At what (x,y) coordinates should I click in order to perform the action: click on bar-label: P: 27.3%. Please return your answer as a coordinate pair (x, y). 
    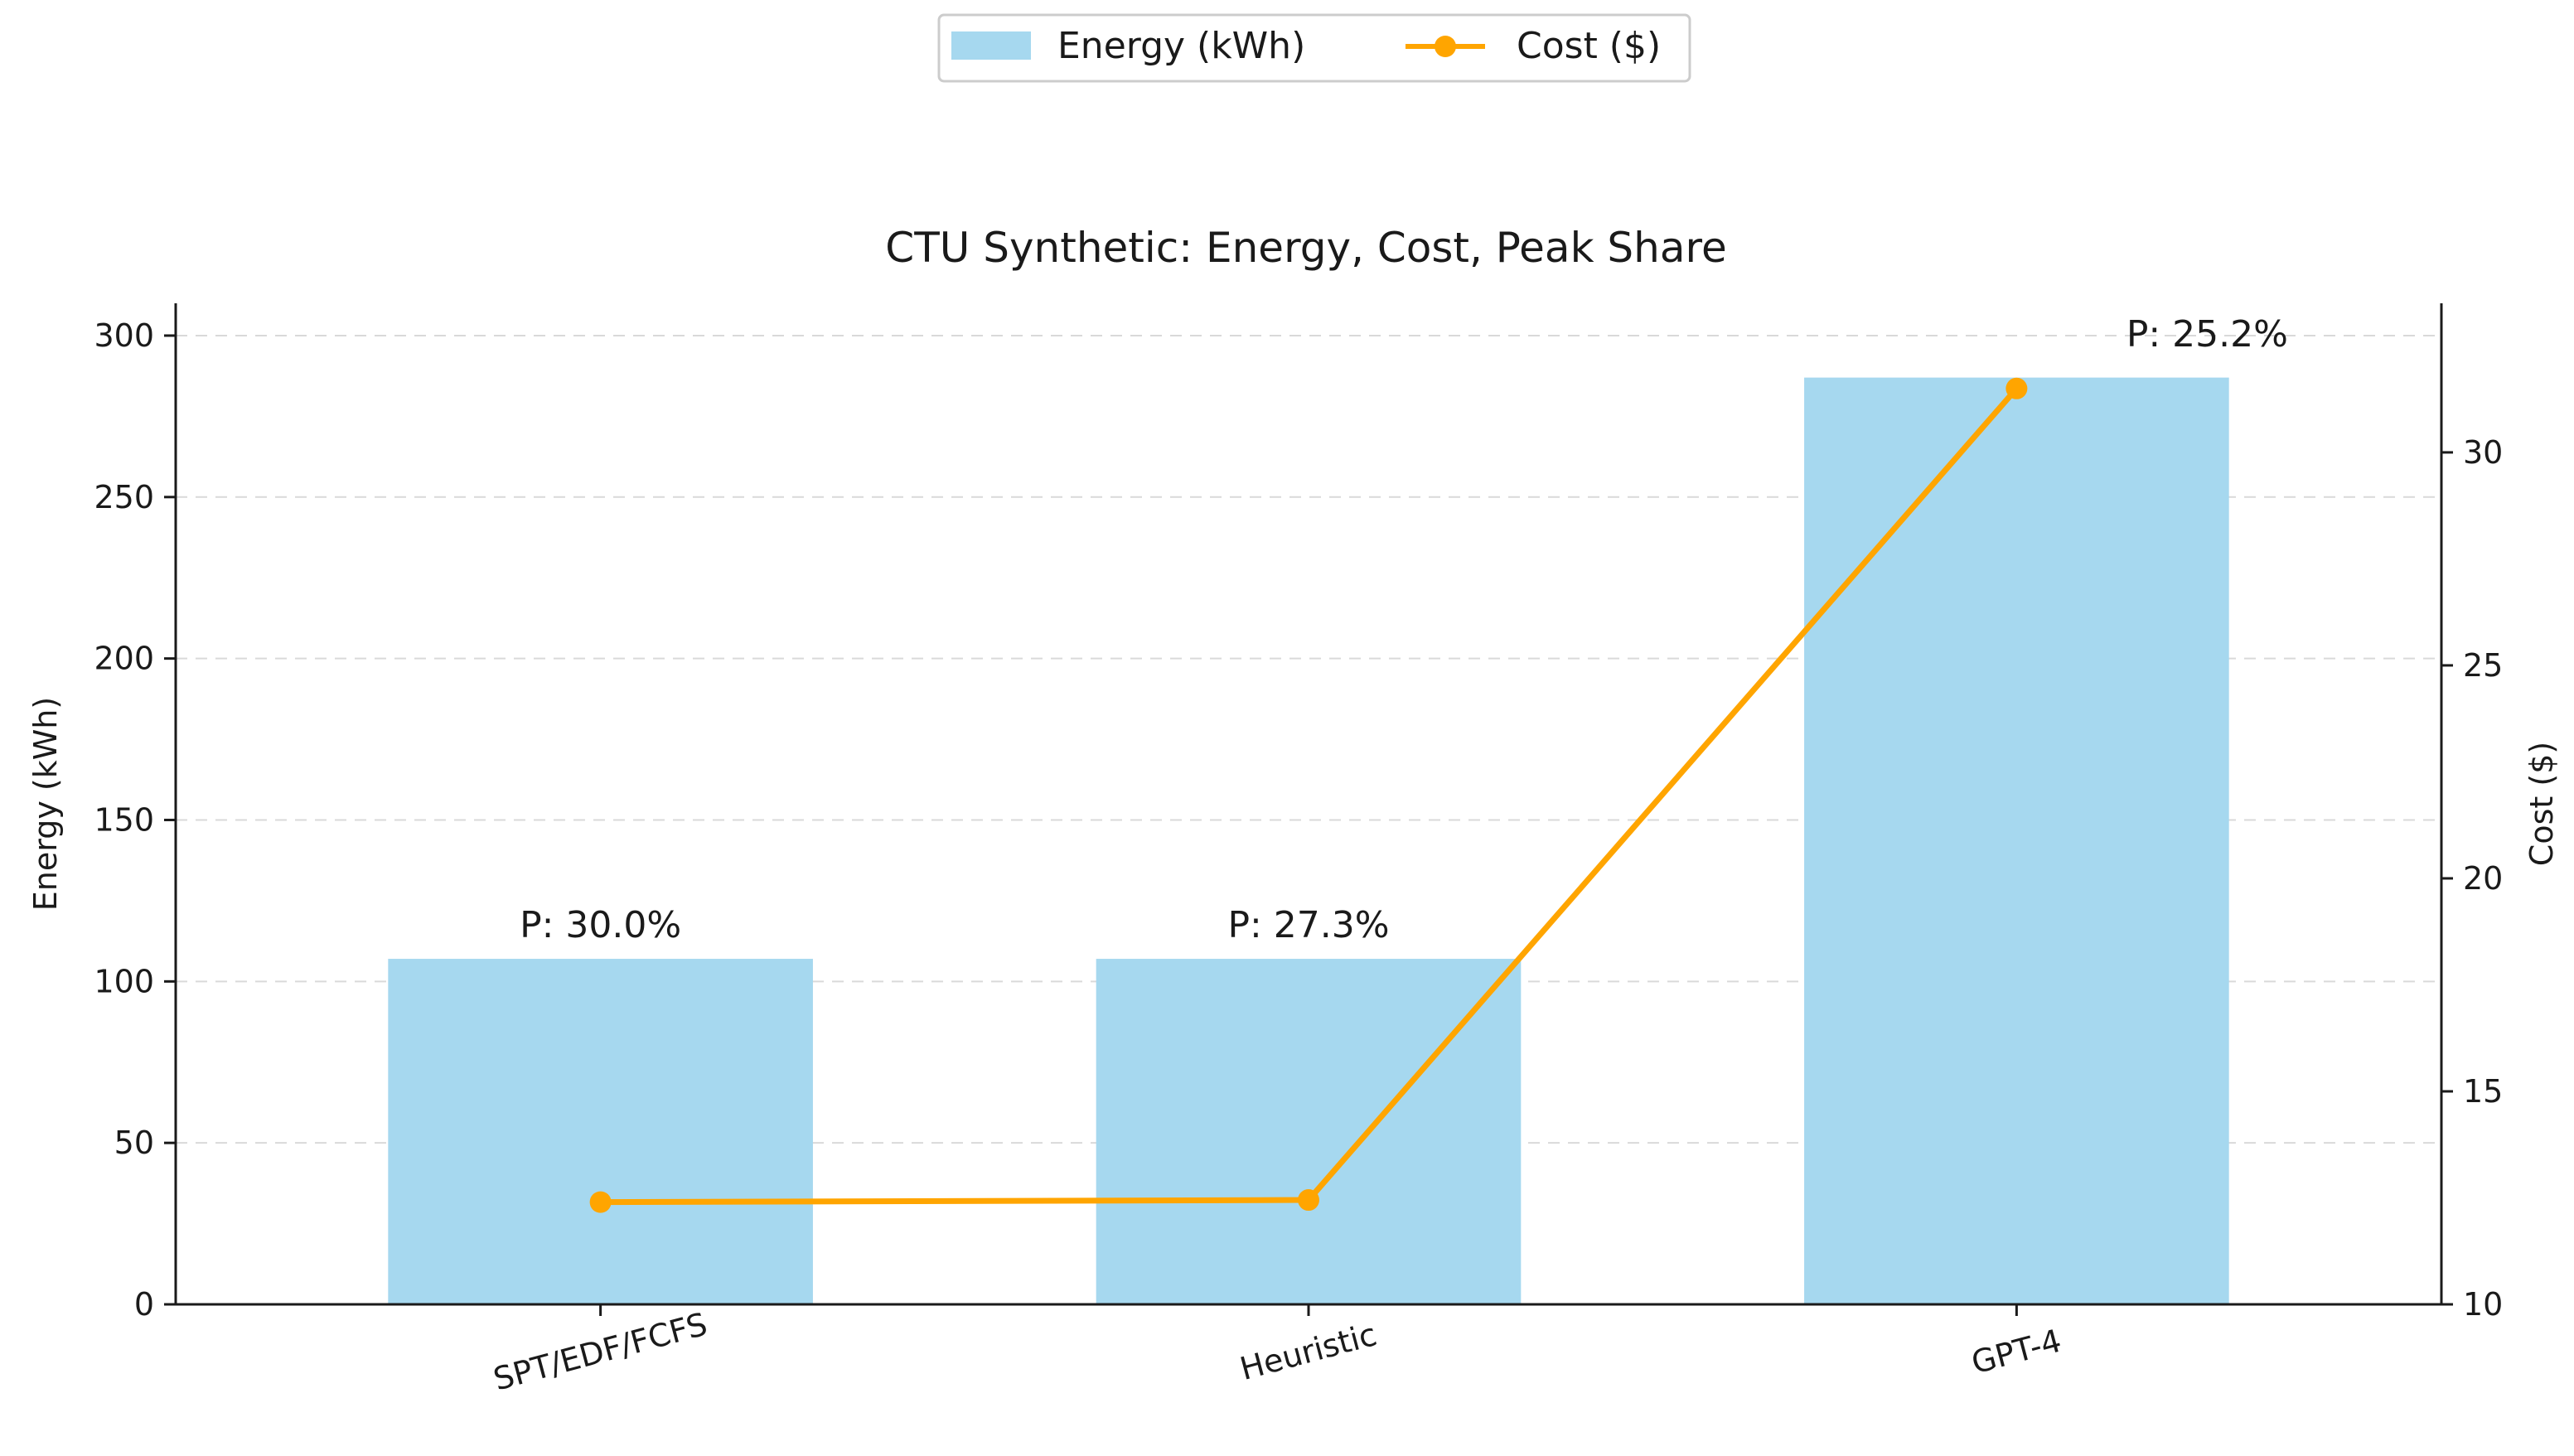
    Looking at the image, I should click on (1308, 925).